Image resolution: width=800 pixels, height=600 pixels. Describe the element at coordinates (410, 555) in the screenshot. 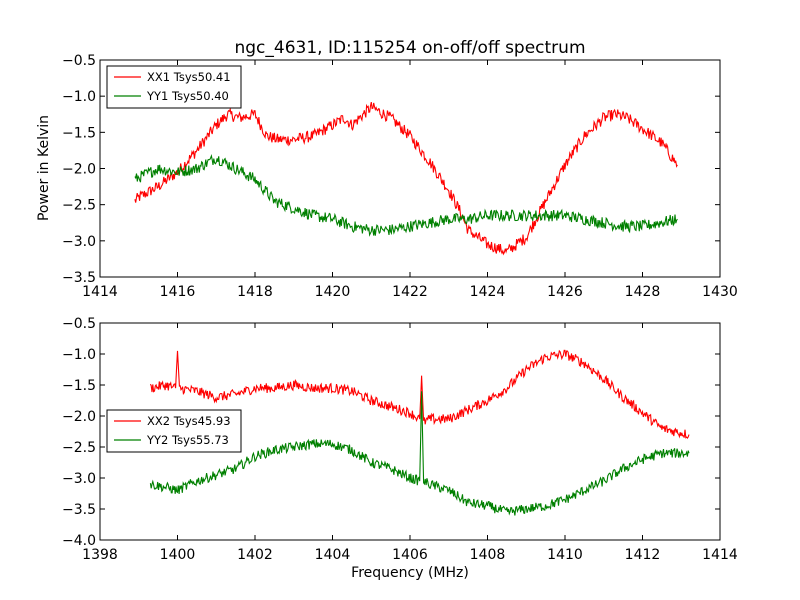

I see `x-tick-label: 1406` at that location.